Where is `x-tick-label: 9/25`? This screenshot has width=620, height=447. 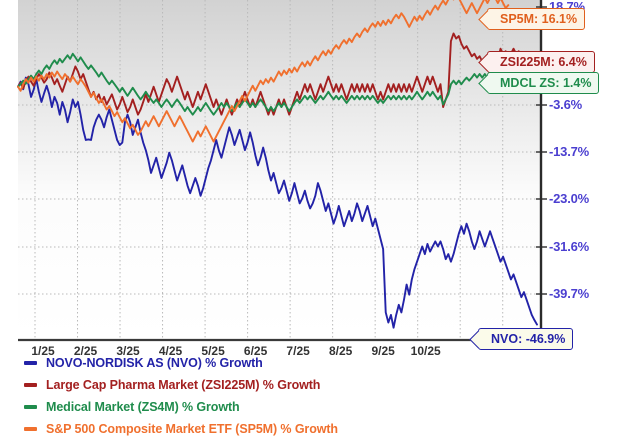 x-tick-label: 9/25 is located at coordinates (383, 351).